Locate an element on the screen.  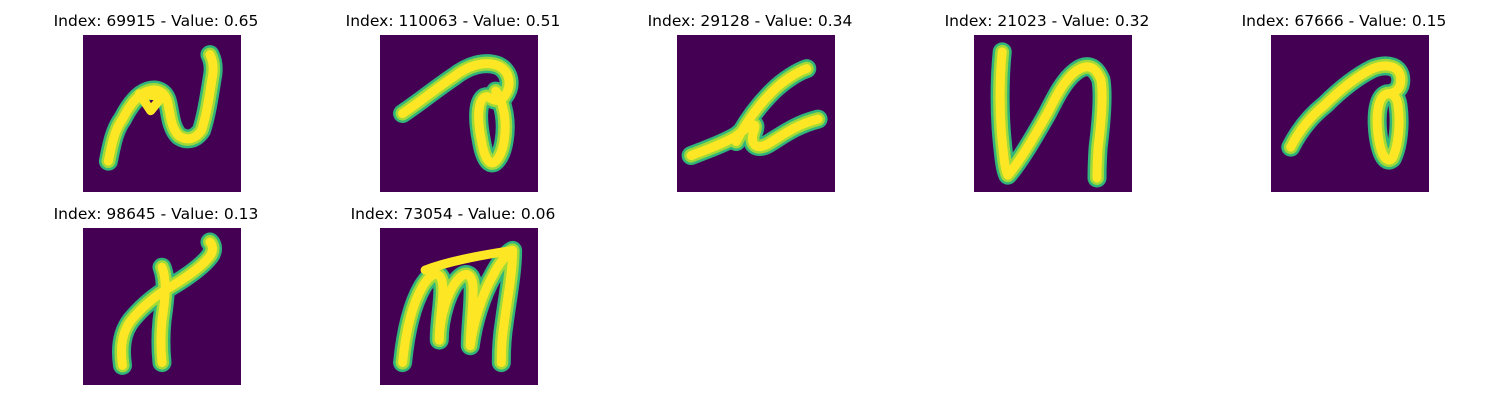
panel-6: Index: 98645 - Value: 0.13 is located at coordinates (156, 289).